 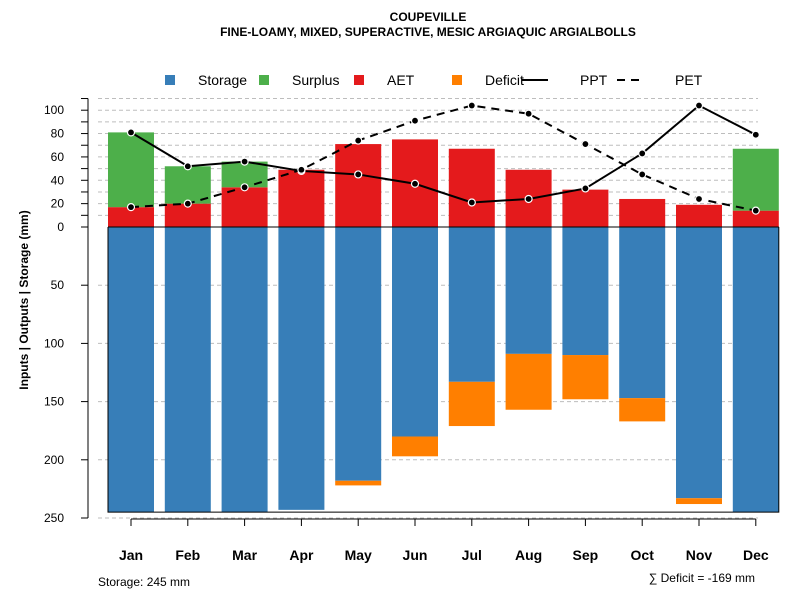 I want to click on legend-label: PET, so click(x=689, y=80).